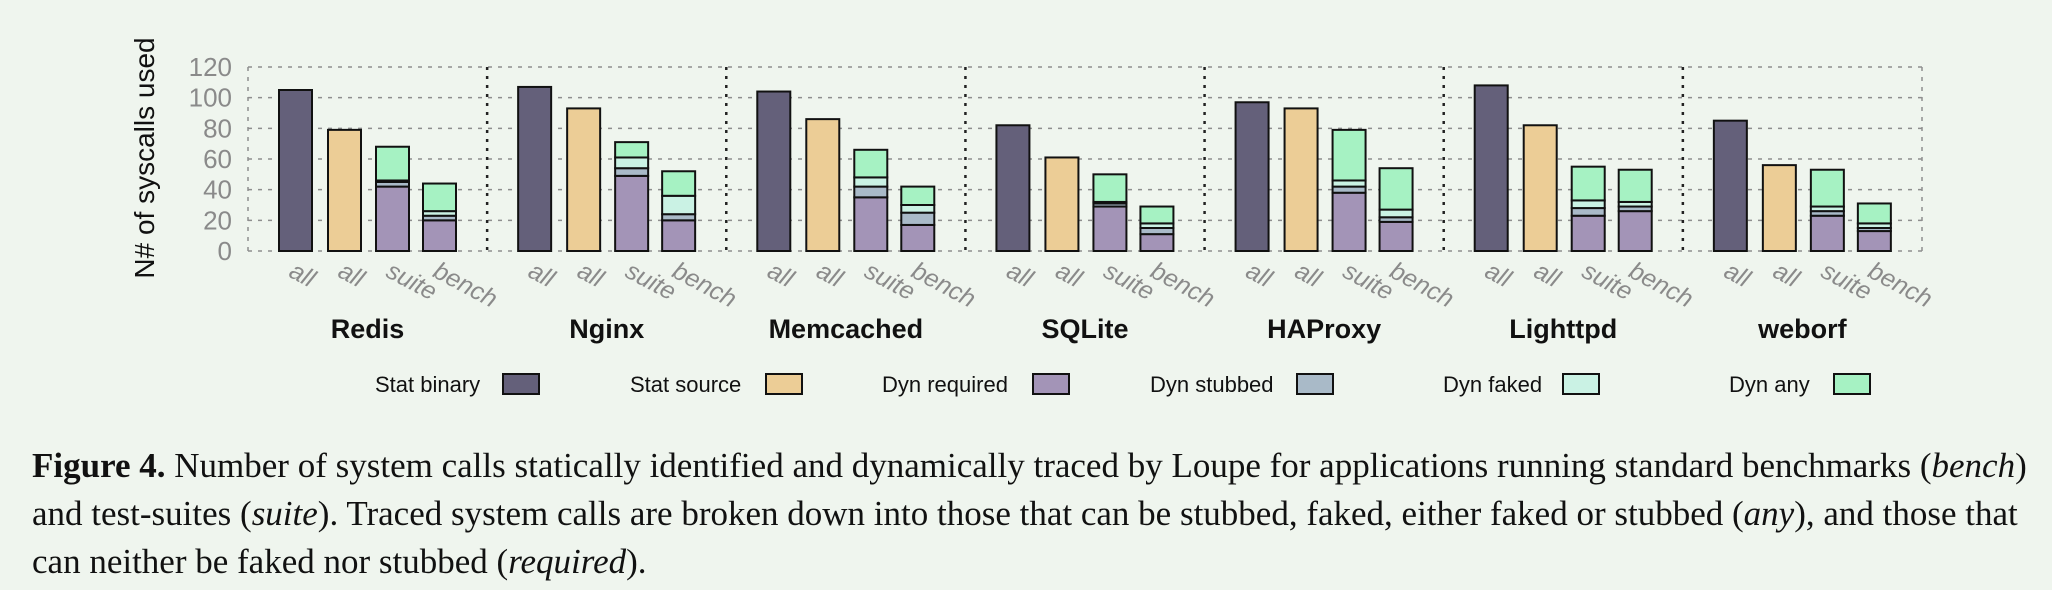 This screenshot has height=590, width=2052. What do you see at coordinates (210, 67) in the screenshot?
I see `y-tick-label: 120` at bounding box center [210, 67].